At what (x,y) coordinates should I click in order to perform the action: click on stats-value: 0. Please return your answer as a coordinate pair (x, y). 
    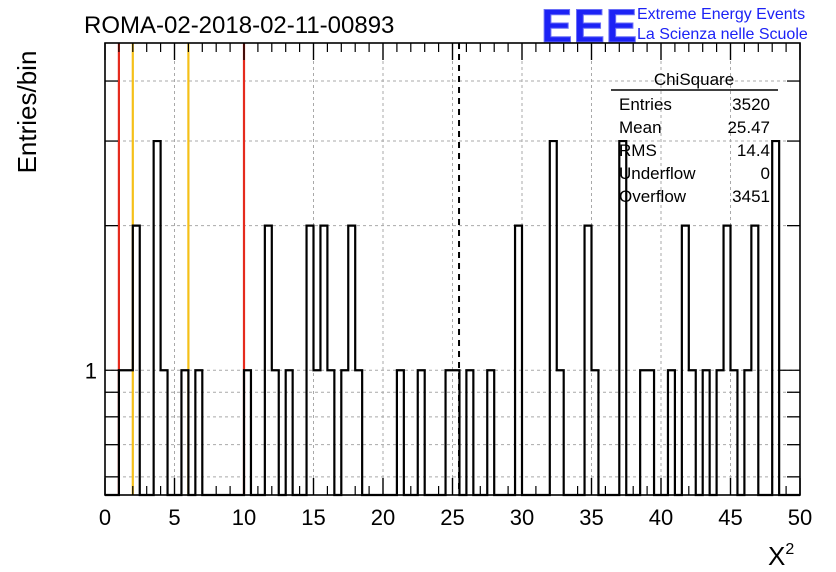
    Looking at the image, I should click on (765, 173).